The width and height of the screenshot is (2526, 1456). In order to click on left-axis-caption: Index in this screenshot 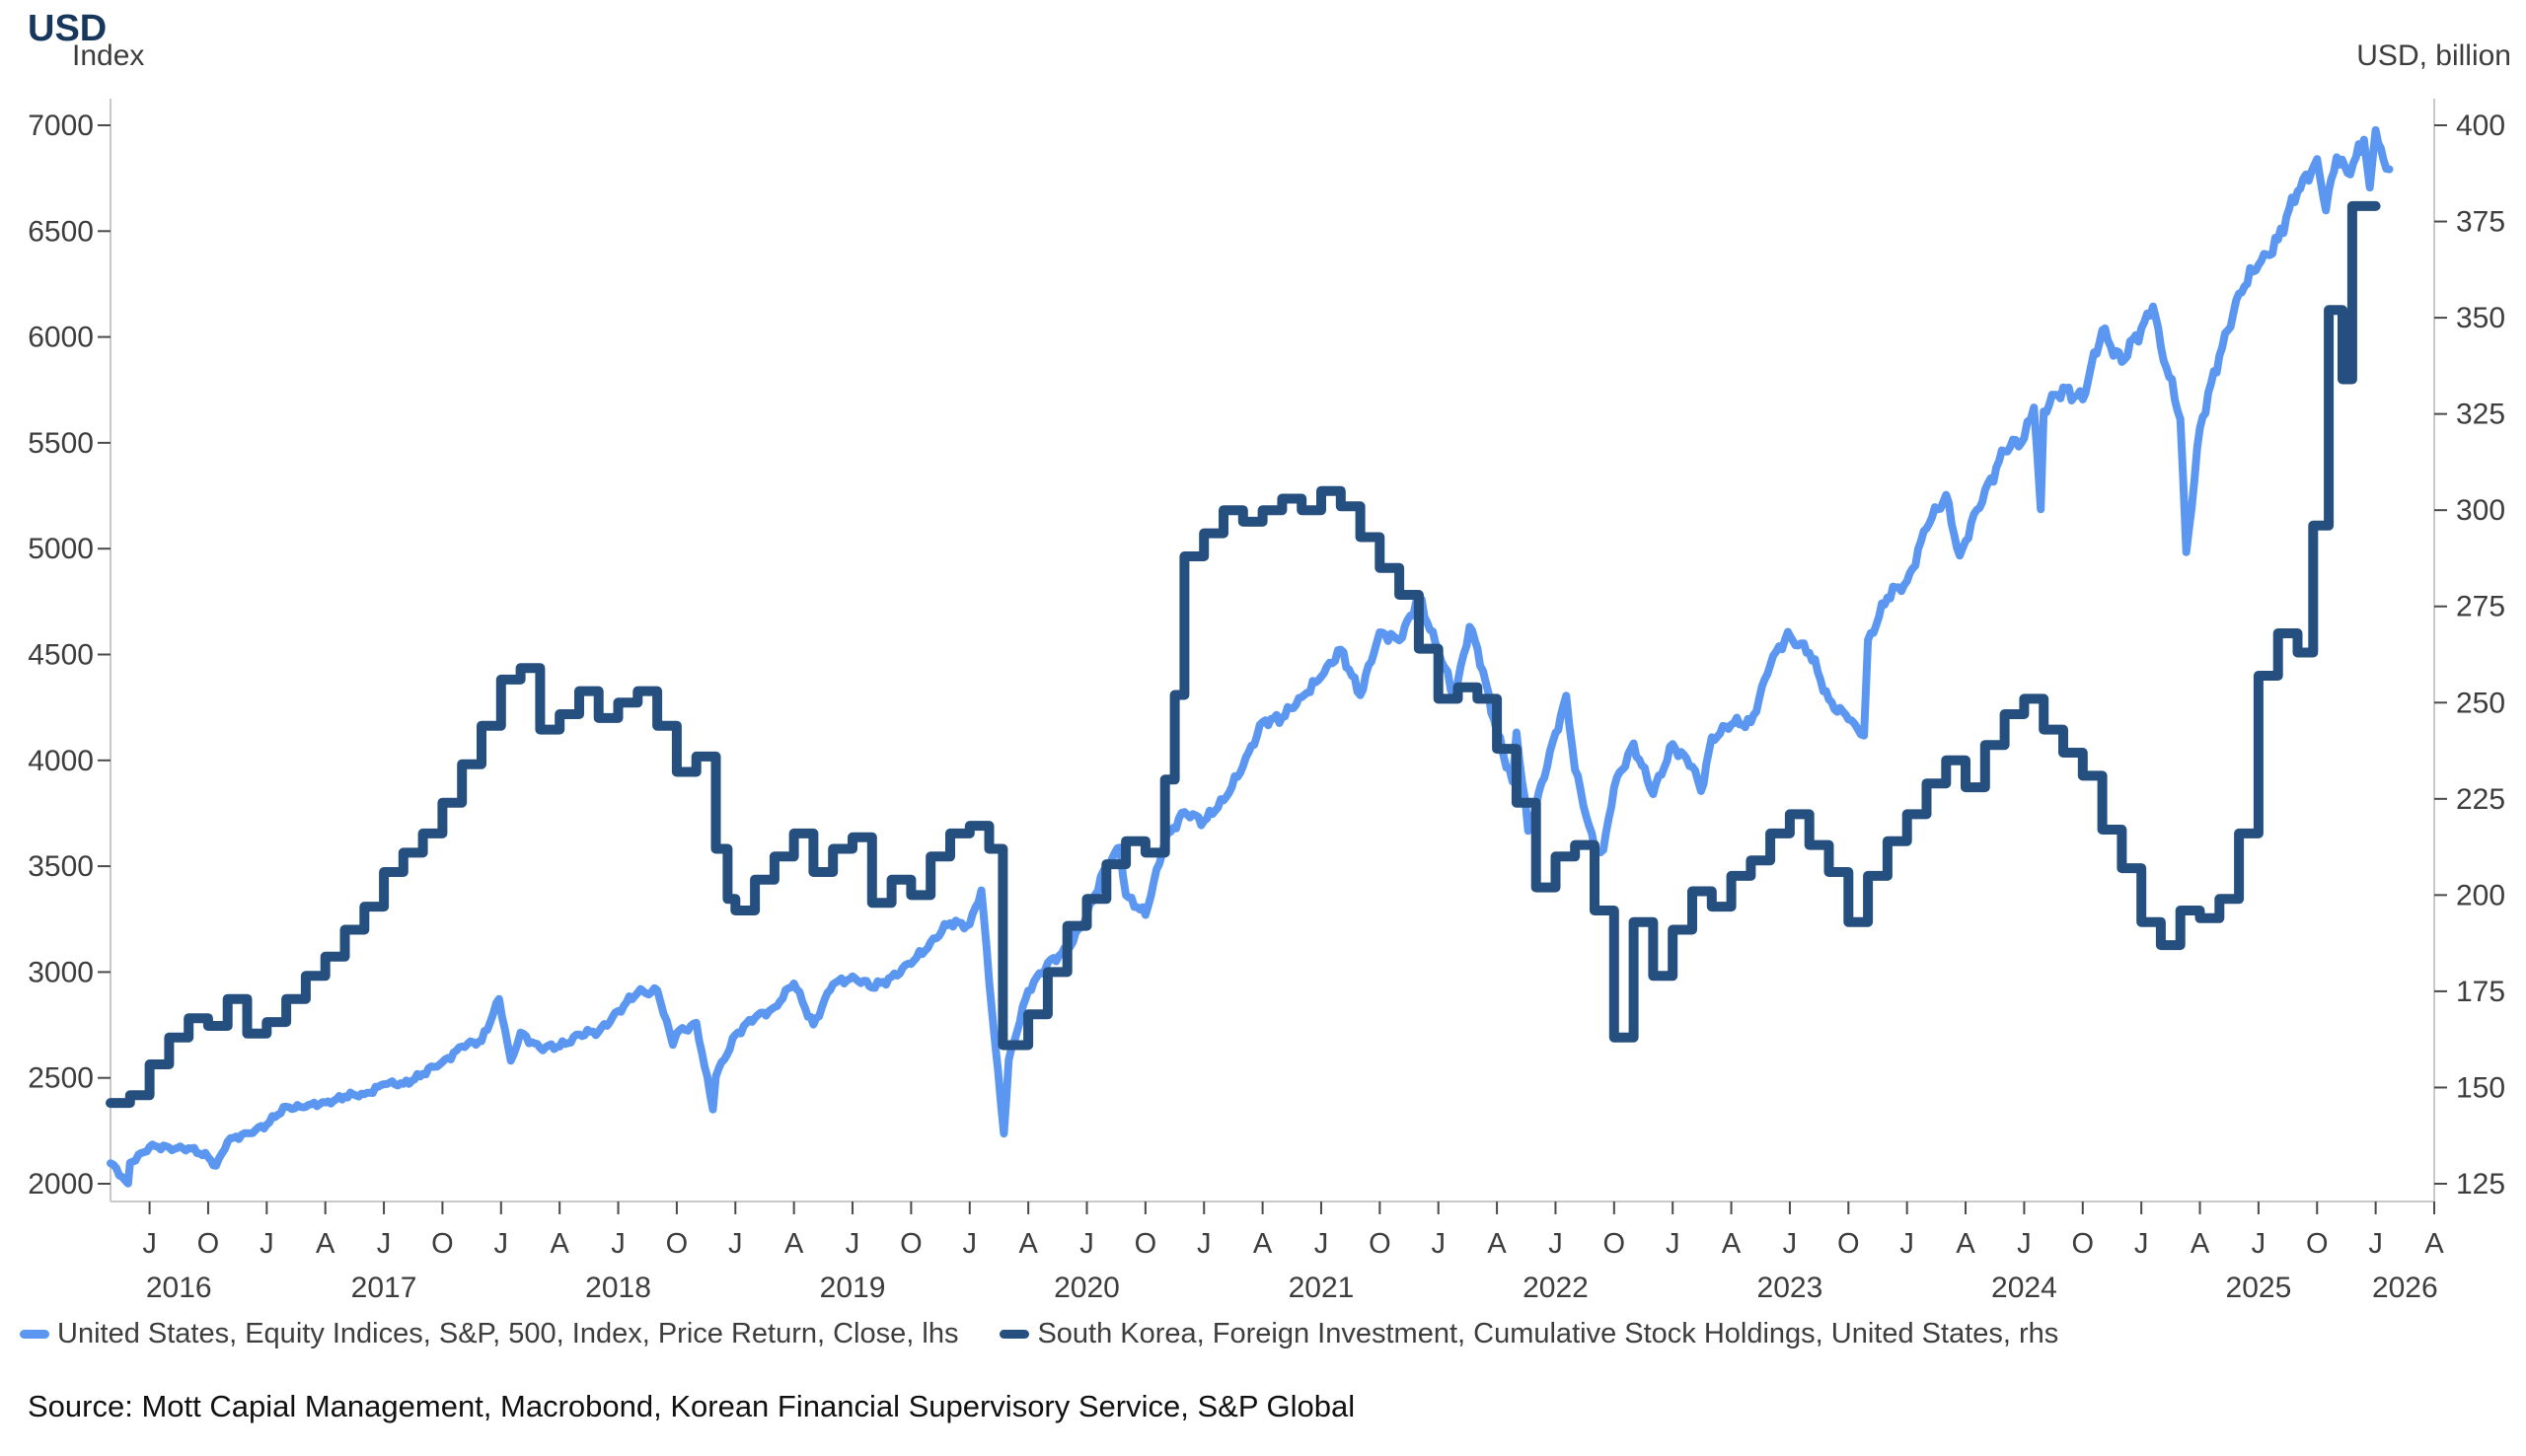, I will do `click(108, 55)`.